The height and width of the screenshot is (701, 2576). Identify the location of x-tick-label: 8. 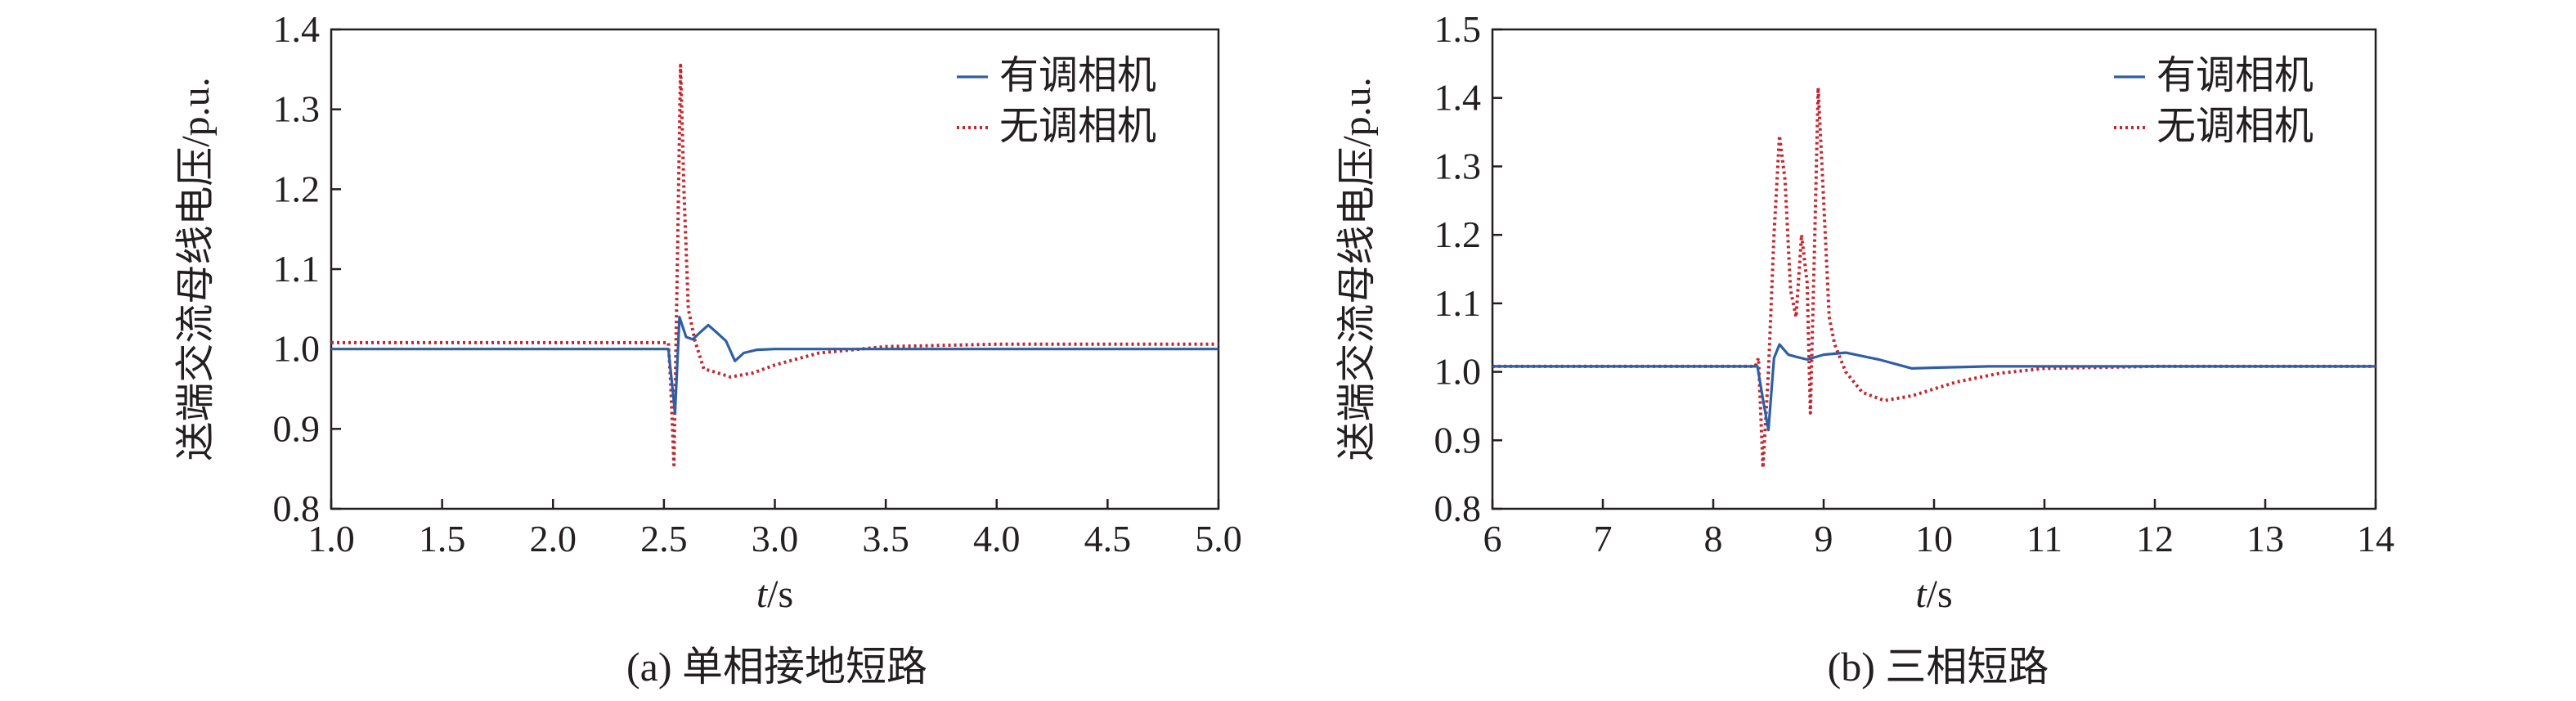
(1713, 538).